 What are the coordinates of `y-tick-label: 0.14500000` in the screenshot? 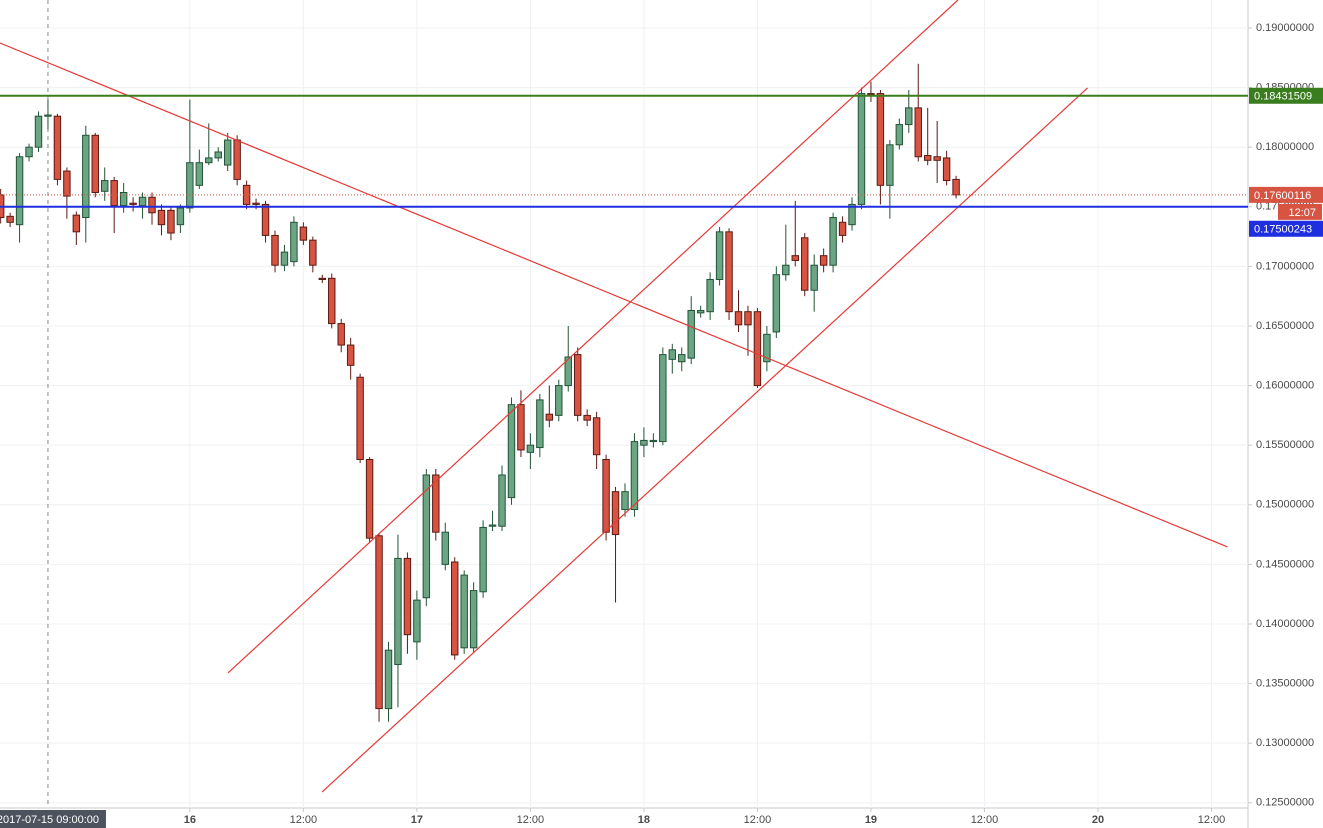 It's located at (1285, 564).